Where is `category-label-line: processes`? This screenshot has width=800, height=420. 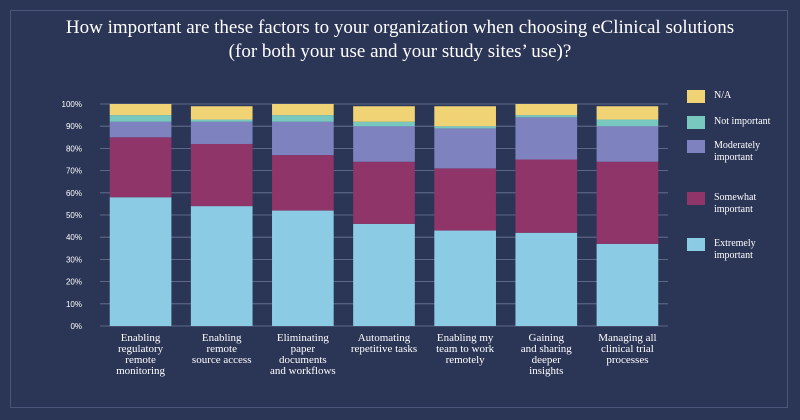
category-label-line: processes is located at coordinates (627, 360).